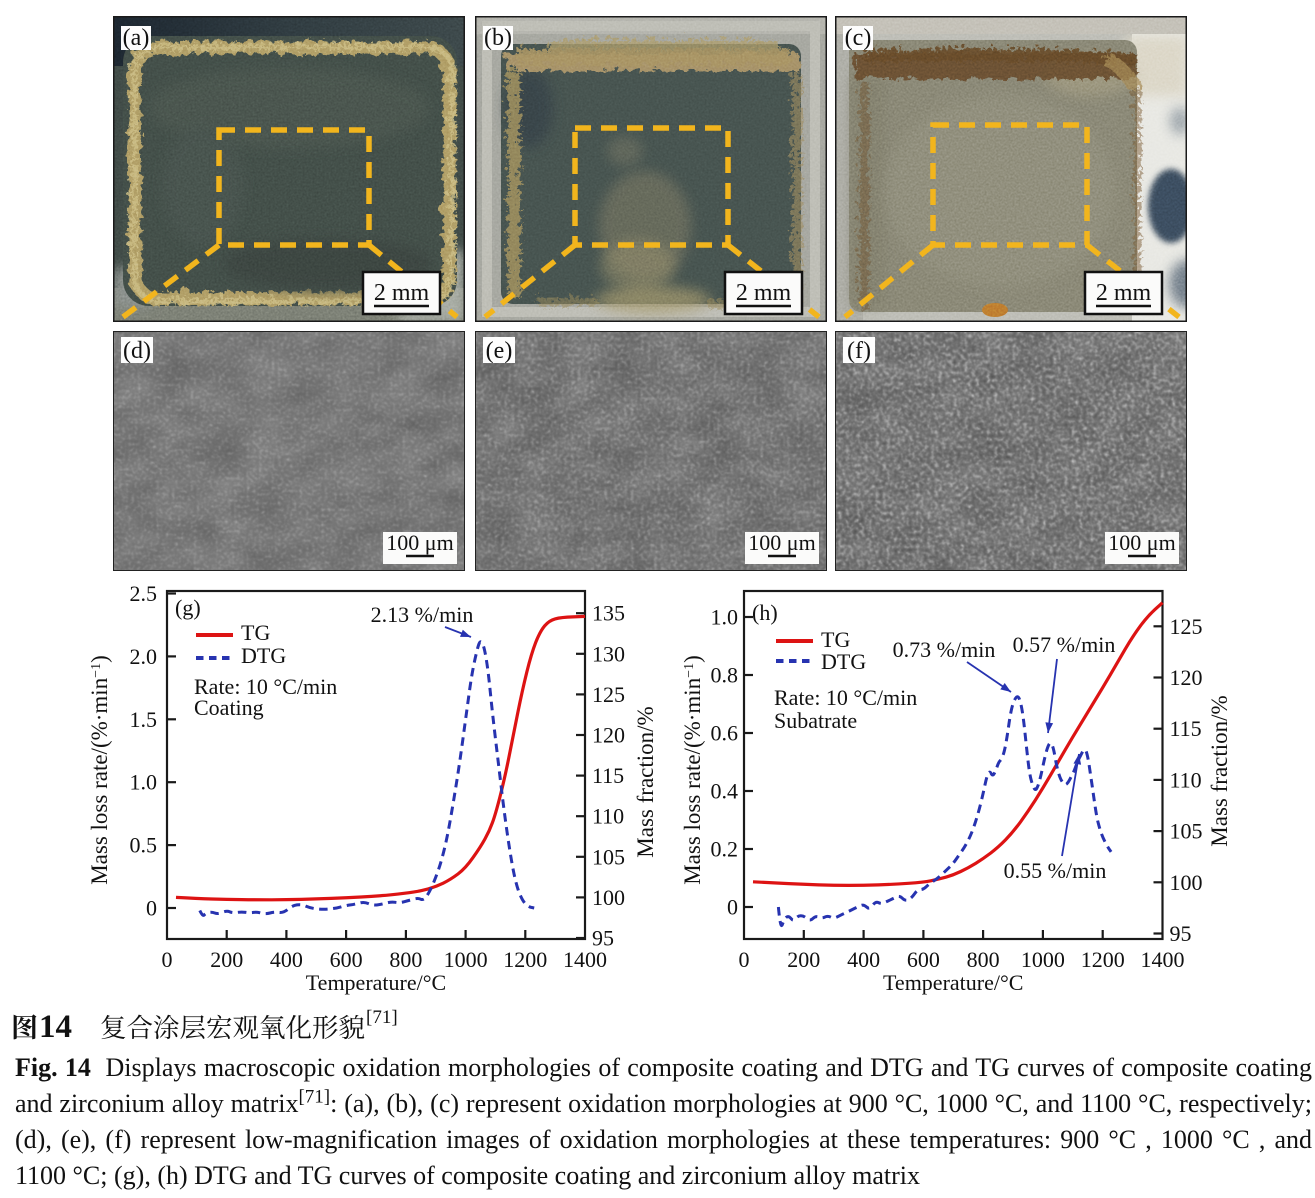  Describe the element at coordinates (144, 593) in the screenshot. I see `svg-text: 2.5` at that location.